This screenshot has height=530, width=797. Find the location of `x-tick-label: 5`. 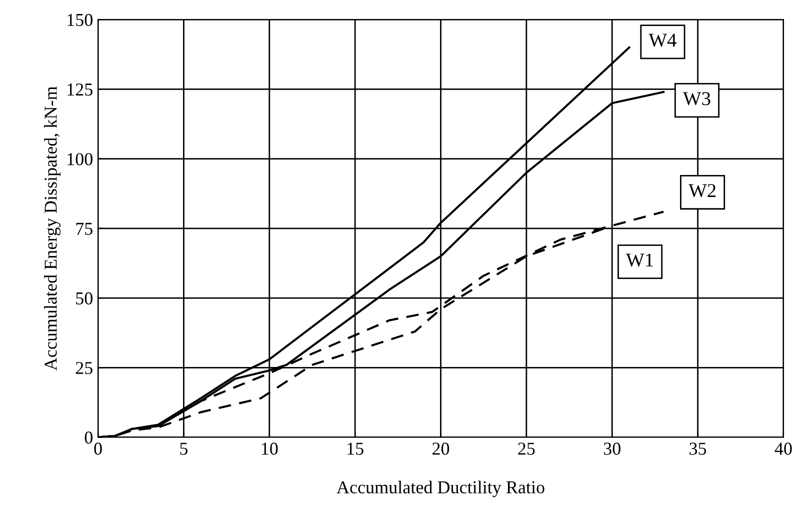

x-tick-label: 5 is located at coordinates (184, 448).